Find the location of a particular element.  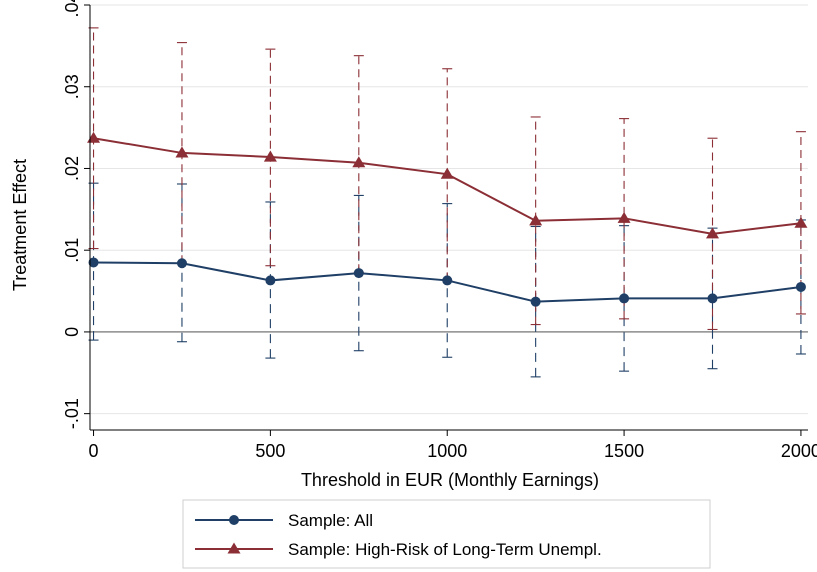

y-tick-label: .01 is located at coordinates (72, 250).